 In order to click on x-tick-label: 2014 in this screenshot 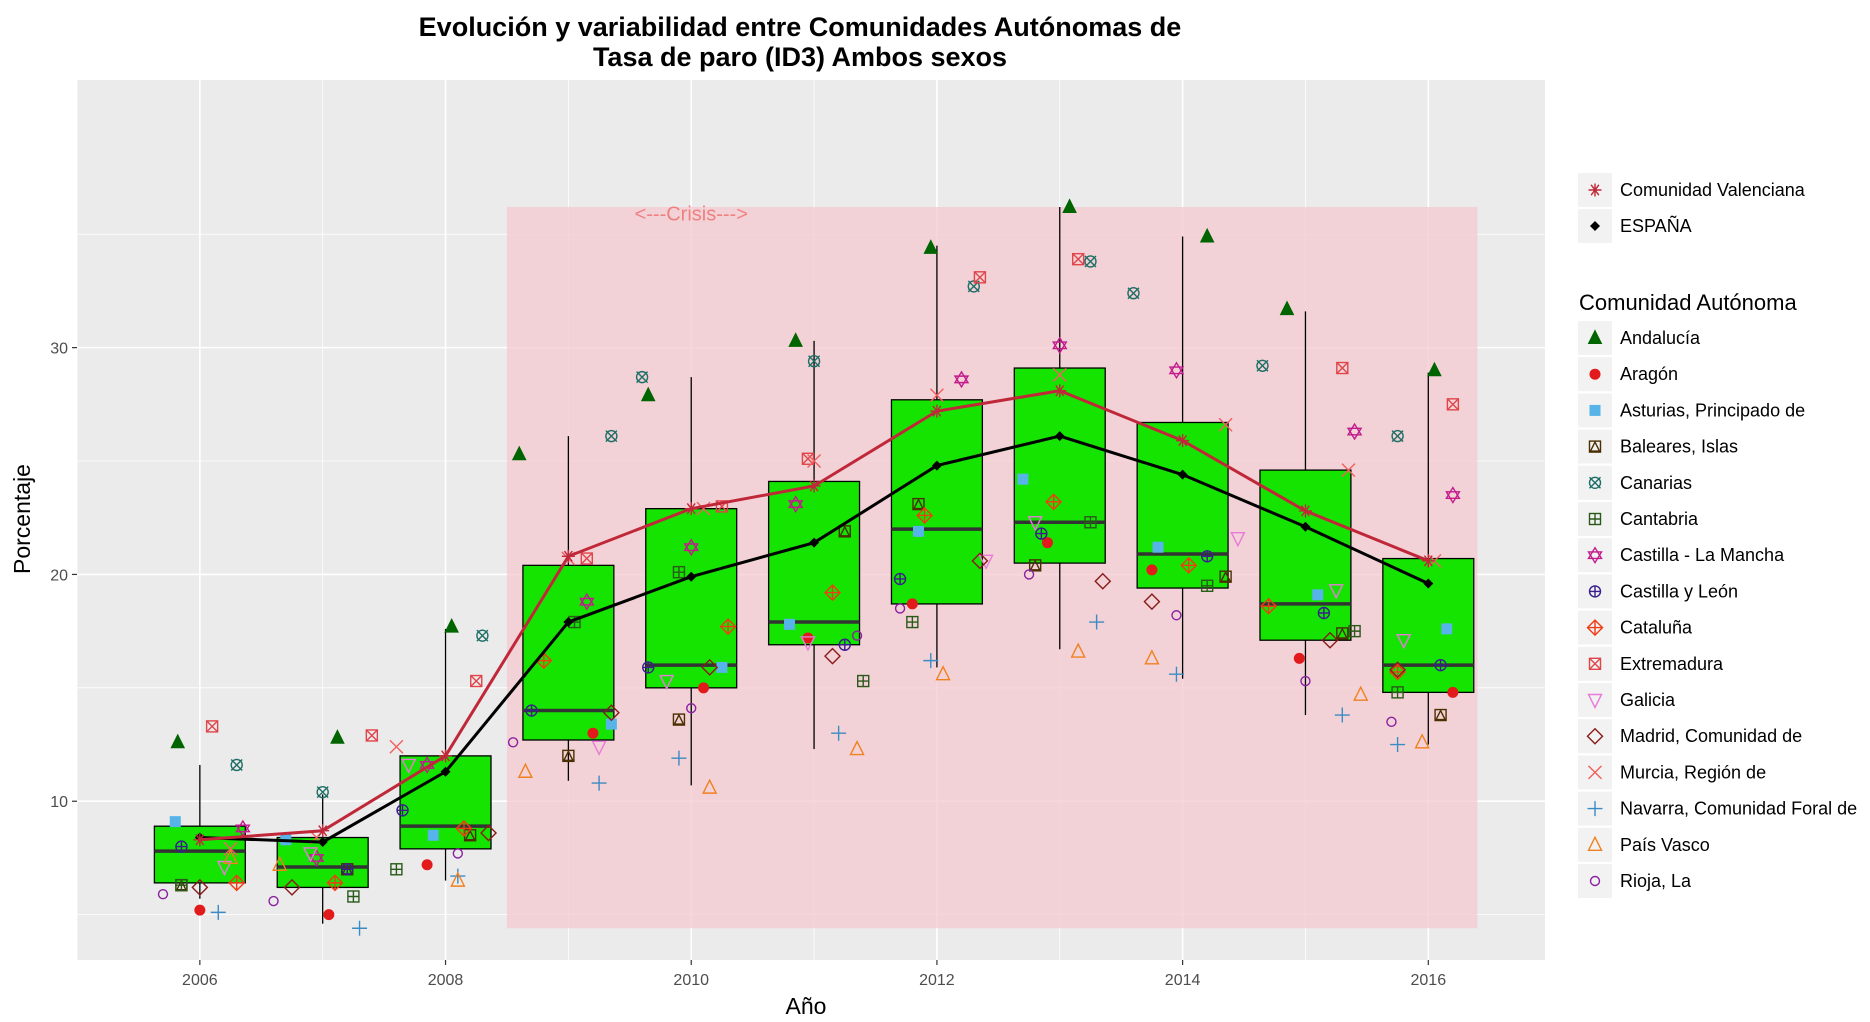, I will do `click(1183, 980)`.